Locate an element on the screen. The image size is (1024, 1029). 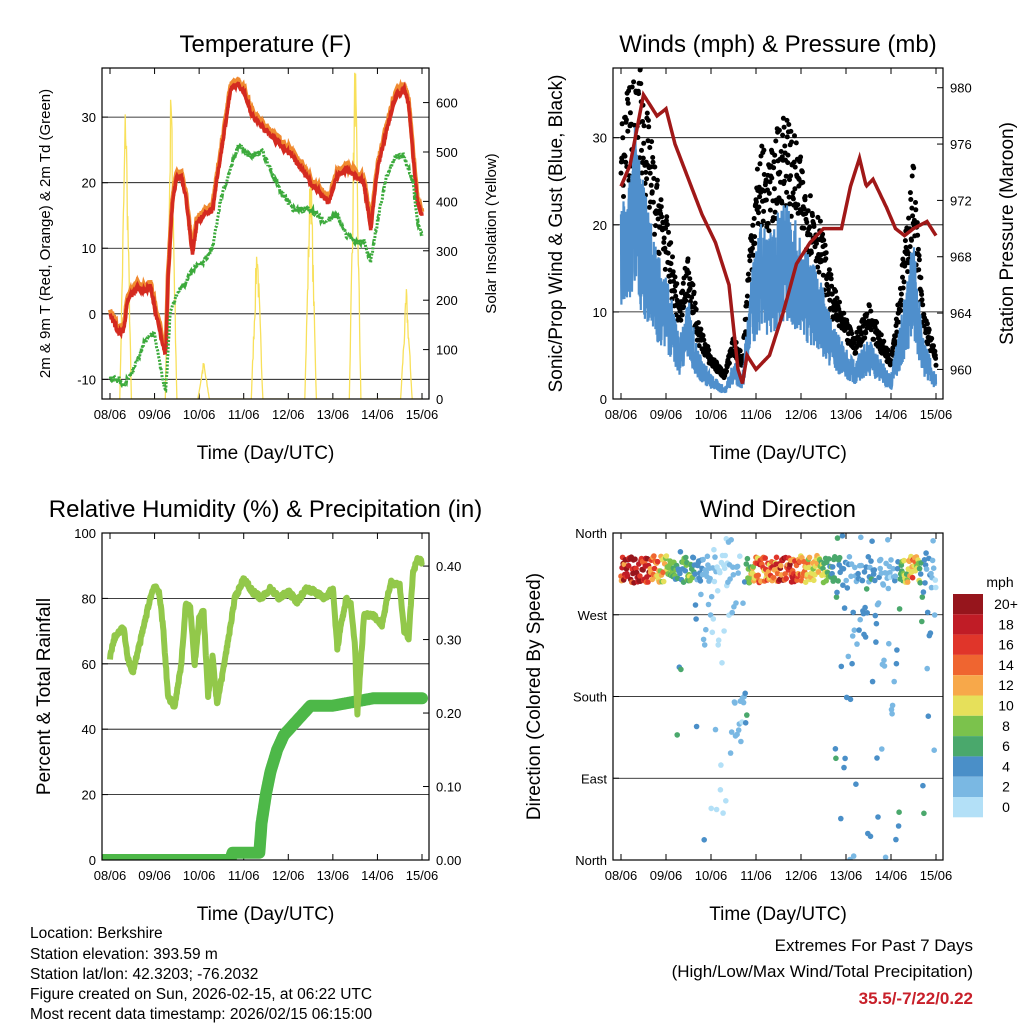
x-tick-label: 08/06 is located at coordinates (110, 414).